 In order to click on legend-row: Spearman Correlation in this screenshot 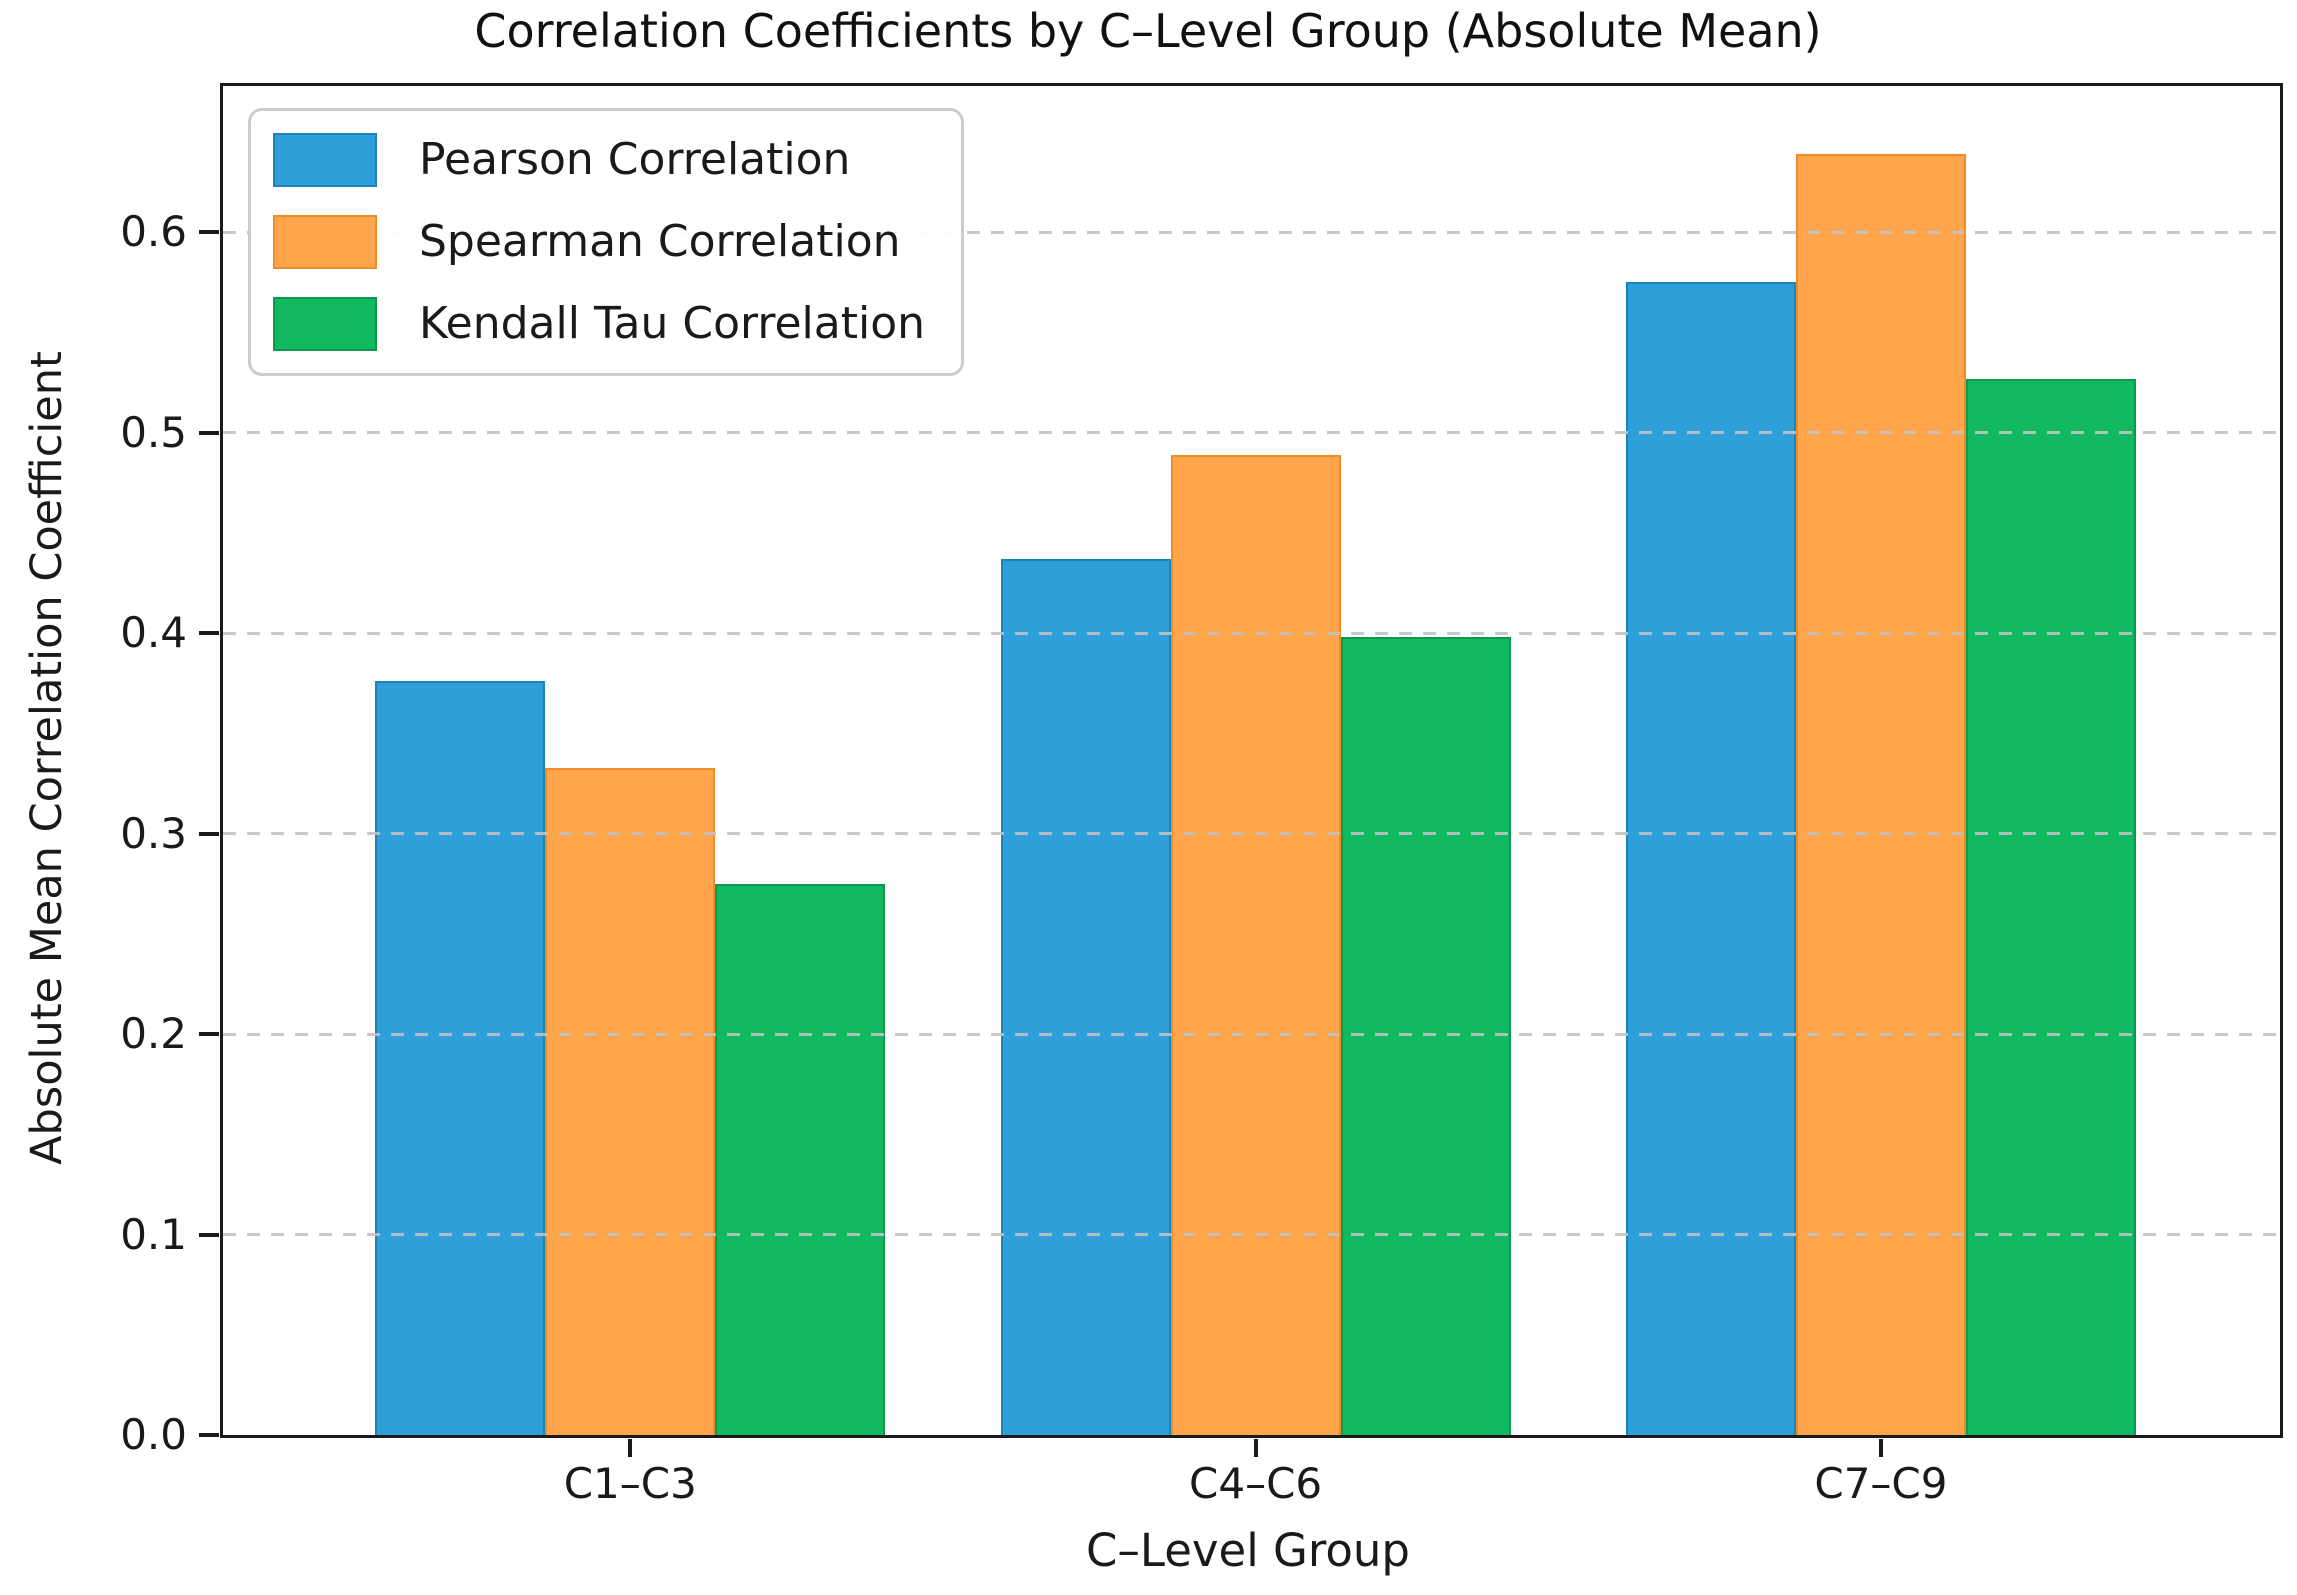, I will do `click(599, 242)`.